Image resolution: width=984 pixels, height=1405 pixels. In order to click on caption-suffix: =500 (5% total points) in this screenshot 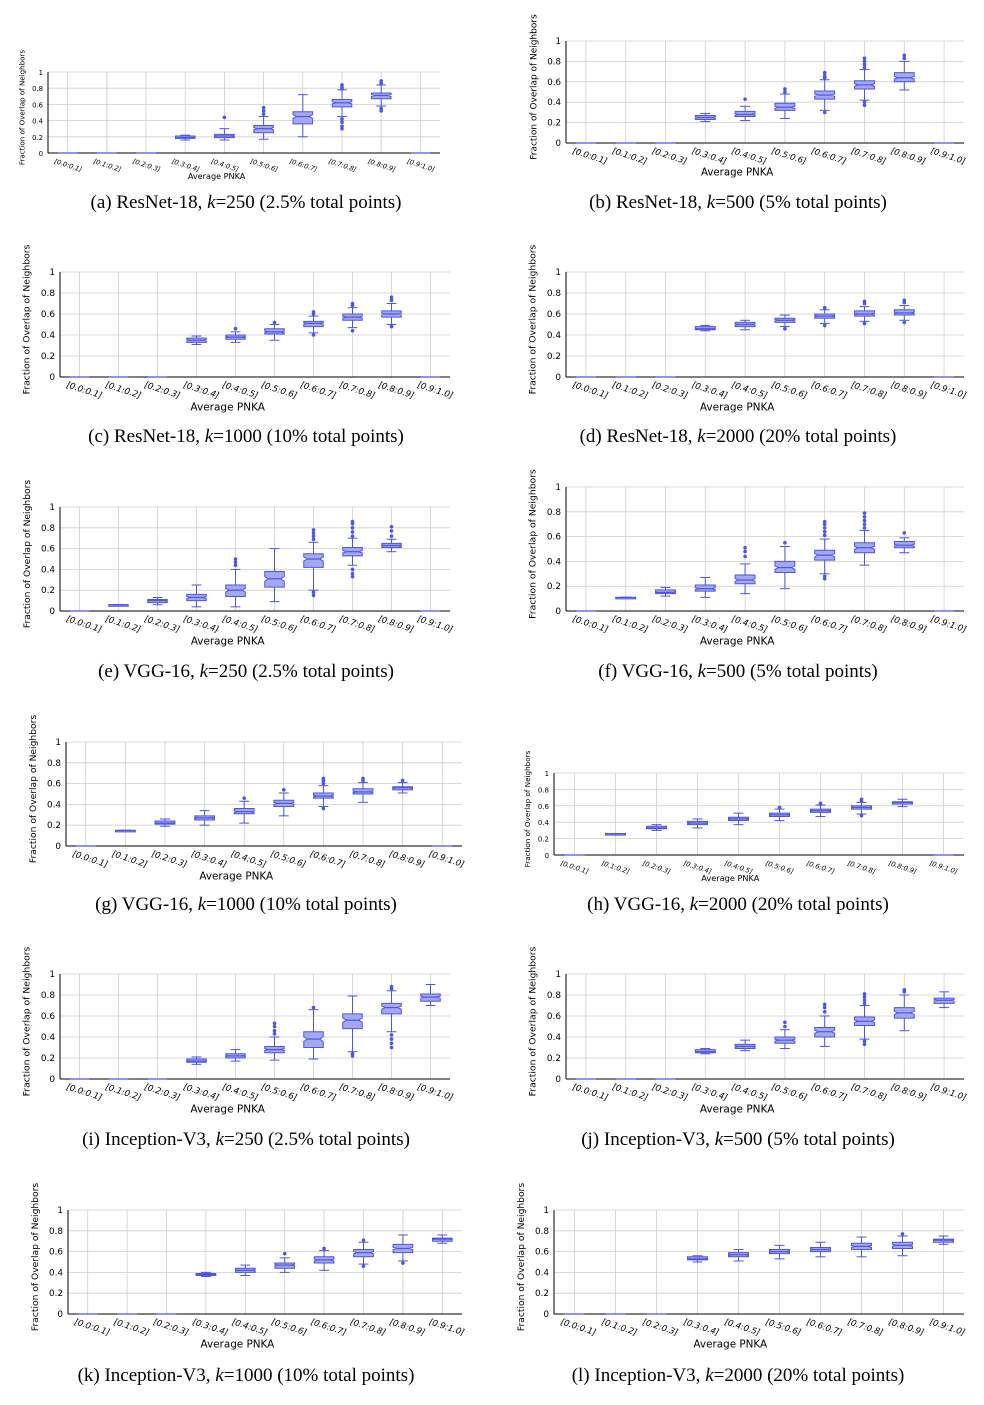, I will do `click(809, 1139)`.